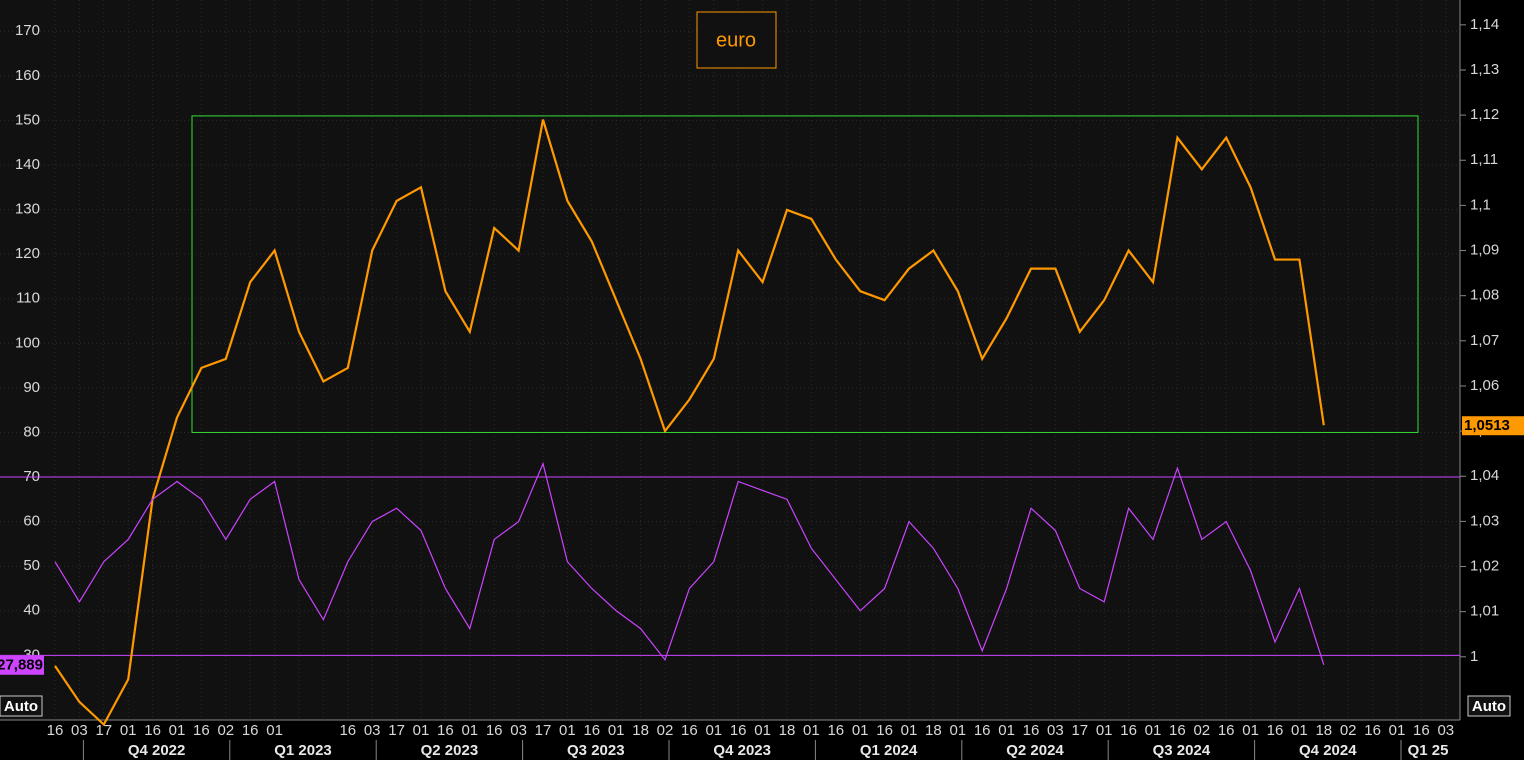 The width and height of the screenshot is (1524, 760). I want to click on y-tick-label: 90, so click(31, 387).